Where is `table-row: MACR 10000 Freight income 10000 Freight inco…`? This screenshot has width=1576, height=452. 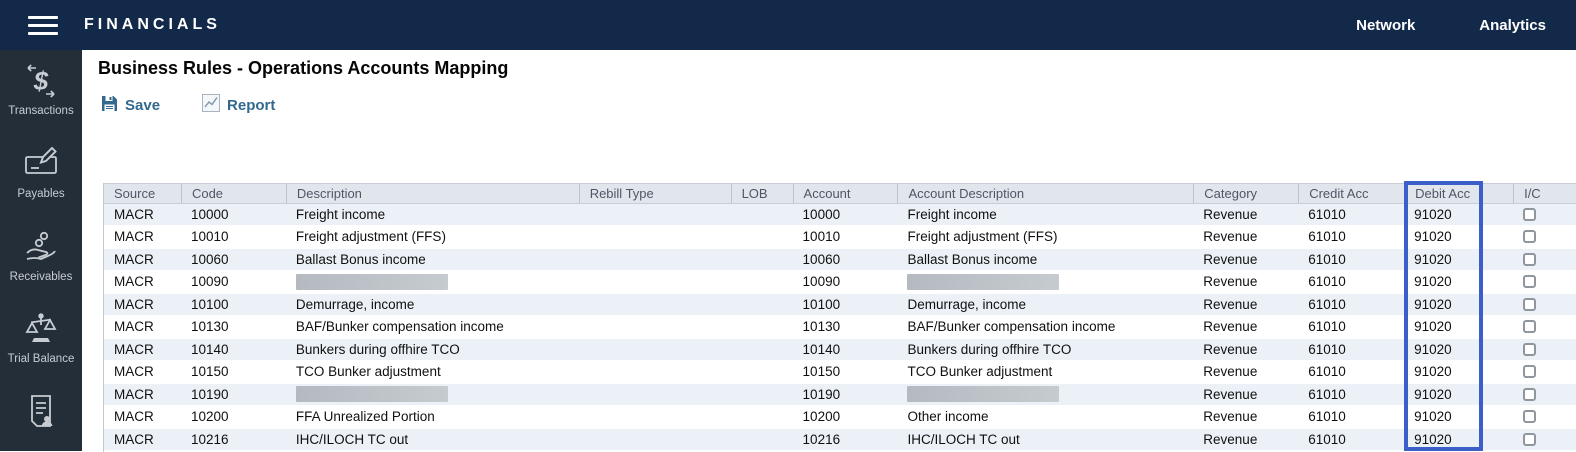
table-row: MACR 10000 Freight income 10000 Freight inco… is located at coordinates (840, 215).